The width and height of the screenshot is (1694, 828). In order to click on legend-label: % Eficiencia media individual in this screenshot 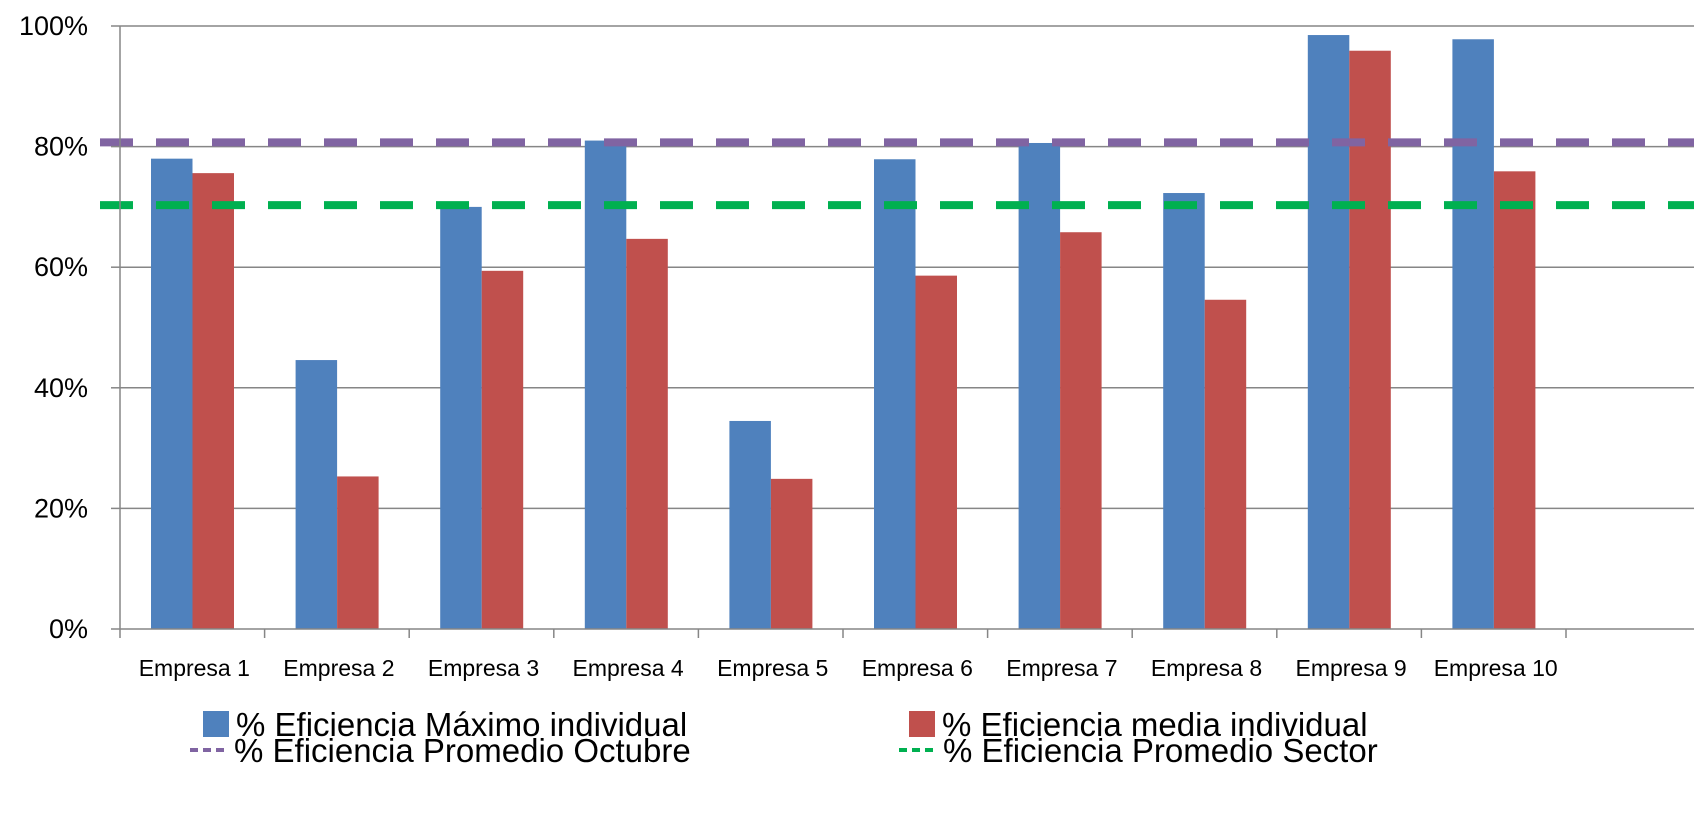, I will do `click(1155, 724)`.